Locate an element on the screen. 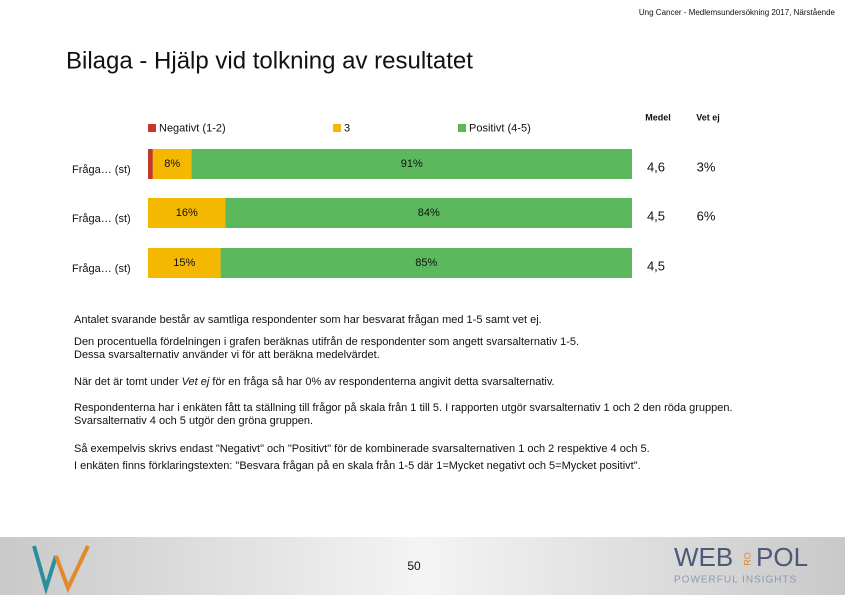  legend-label: 3 is located at coordinates (347, 128).